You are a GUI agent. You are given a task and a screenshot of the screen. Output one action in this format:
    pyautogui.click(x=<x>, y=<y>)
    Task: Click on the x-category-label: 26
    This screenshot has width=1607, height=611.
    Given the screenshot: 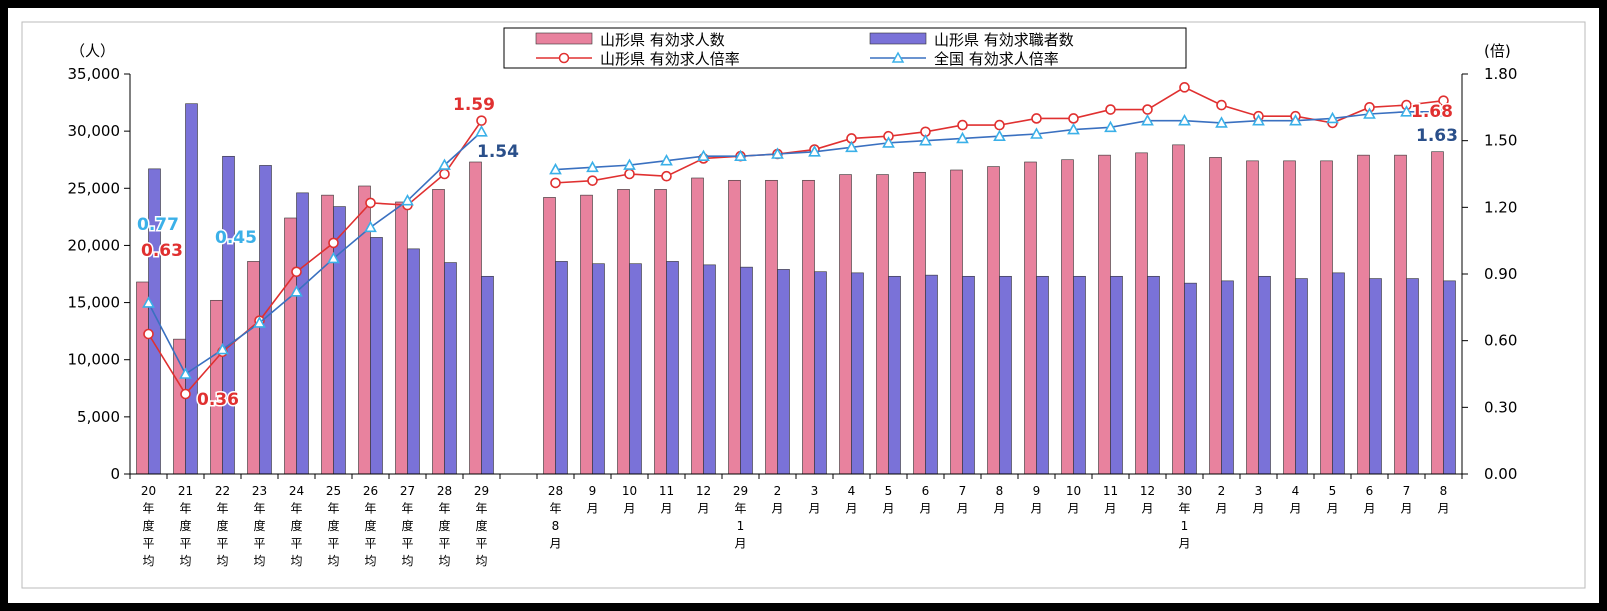 What is the action you would take?
    pyautogui.click(x=370, y=491)
    